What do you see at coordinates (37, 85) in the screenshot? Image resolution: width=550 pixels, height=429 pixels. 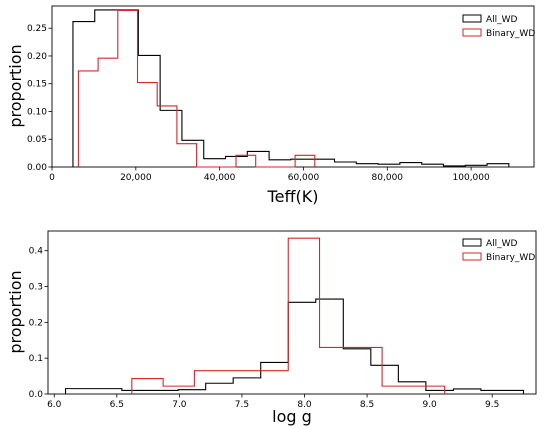 I see `teff-y-tick-label: 0.15` at bounding box center [37, 85].